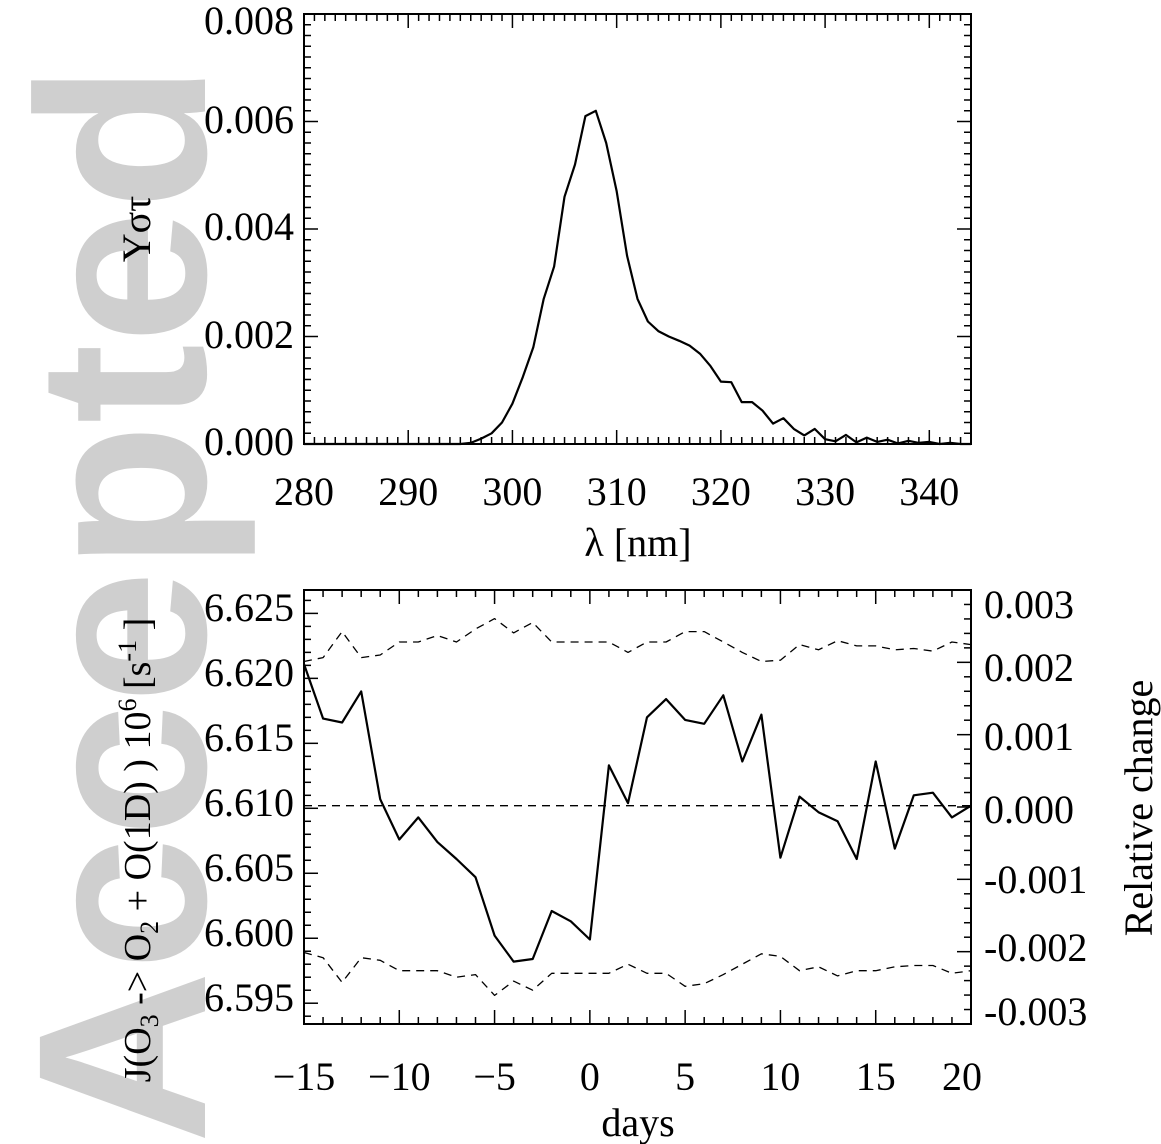 The height and width of the screenshot is (1144, 1161). I want to click on top-y-axis-title: Yστ, so click(136, 229).